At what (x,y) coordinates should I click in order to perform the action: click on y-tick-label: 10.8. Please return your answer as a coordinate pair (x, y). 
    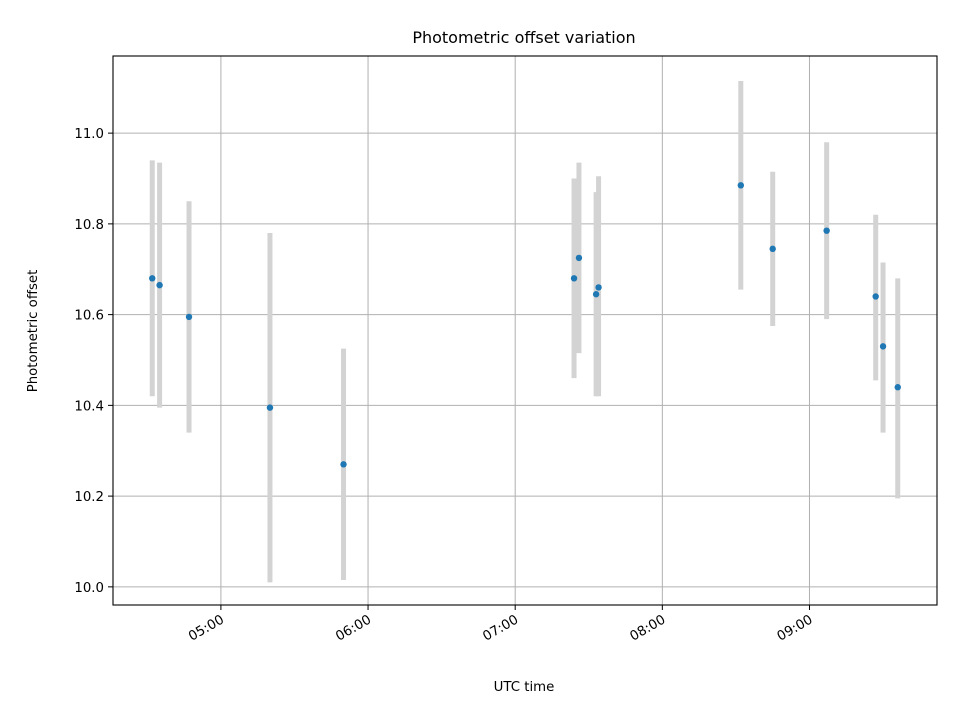
    Looking at the image, I should click on (89, 225).